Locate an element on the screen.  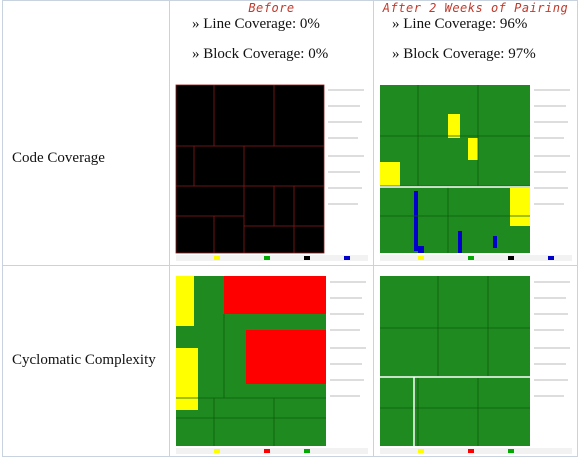
bullet: » Line Coverage: 0% is located at coordinates (256, 24).